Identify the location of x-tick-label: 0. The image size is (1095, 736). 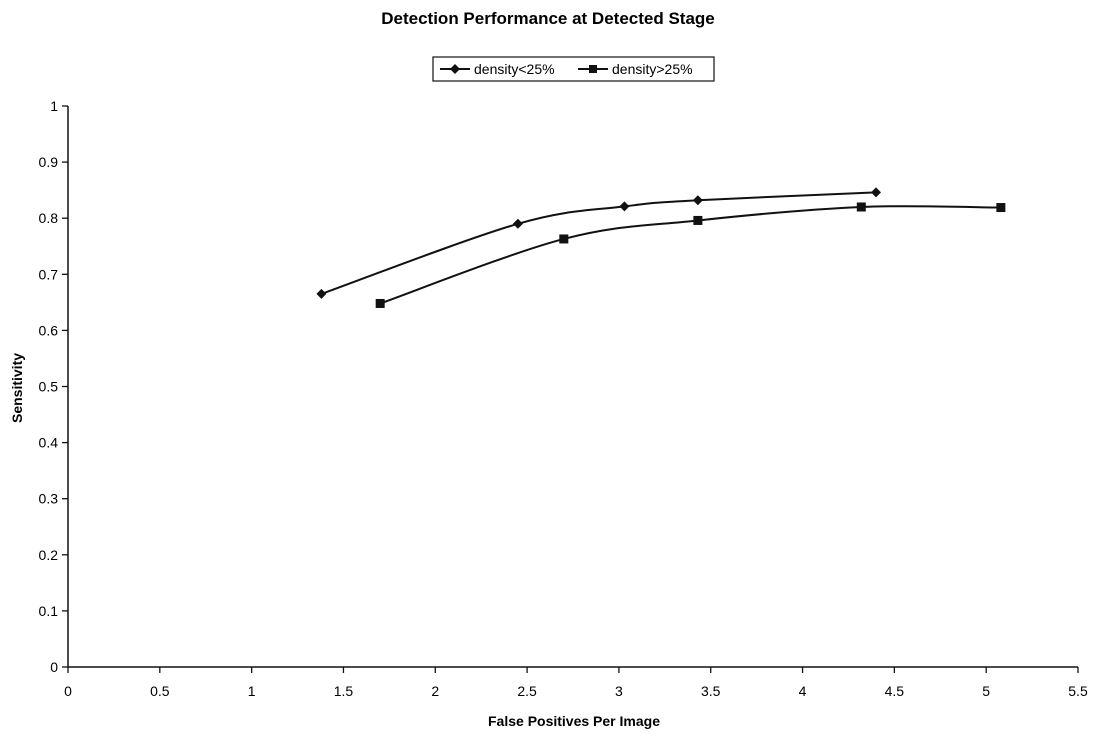
(68, 691).